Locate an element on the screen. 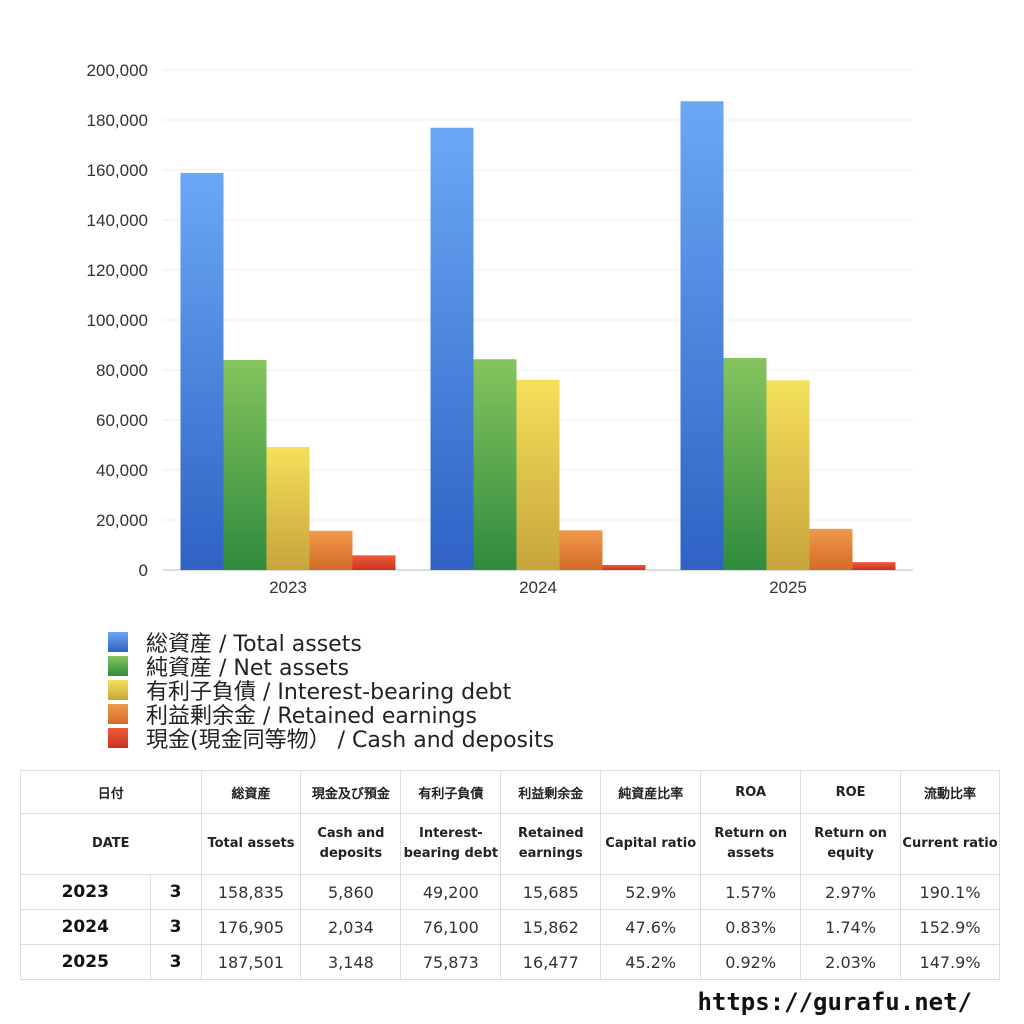 This screenshot has height=1024, width=1024. y-tick-label: 100,000 is located at coordinates (117, 320).